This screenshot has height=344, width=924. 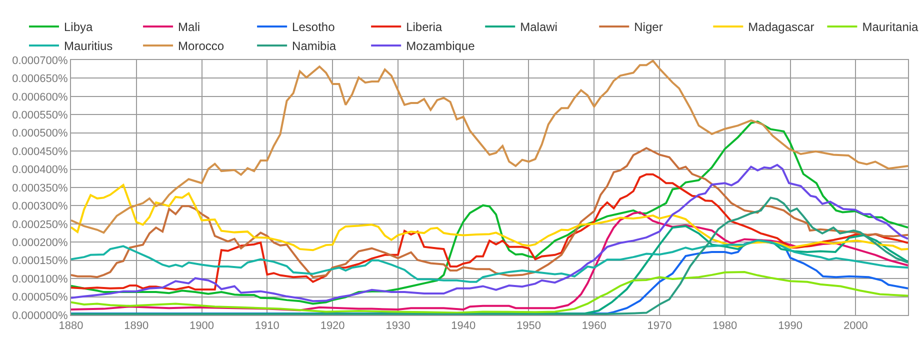 What do you see at coordinates (40, 188) in the screenshot?
I see `y-tick-label: 0.000350%` at bounding box center [40, 188].